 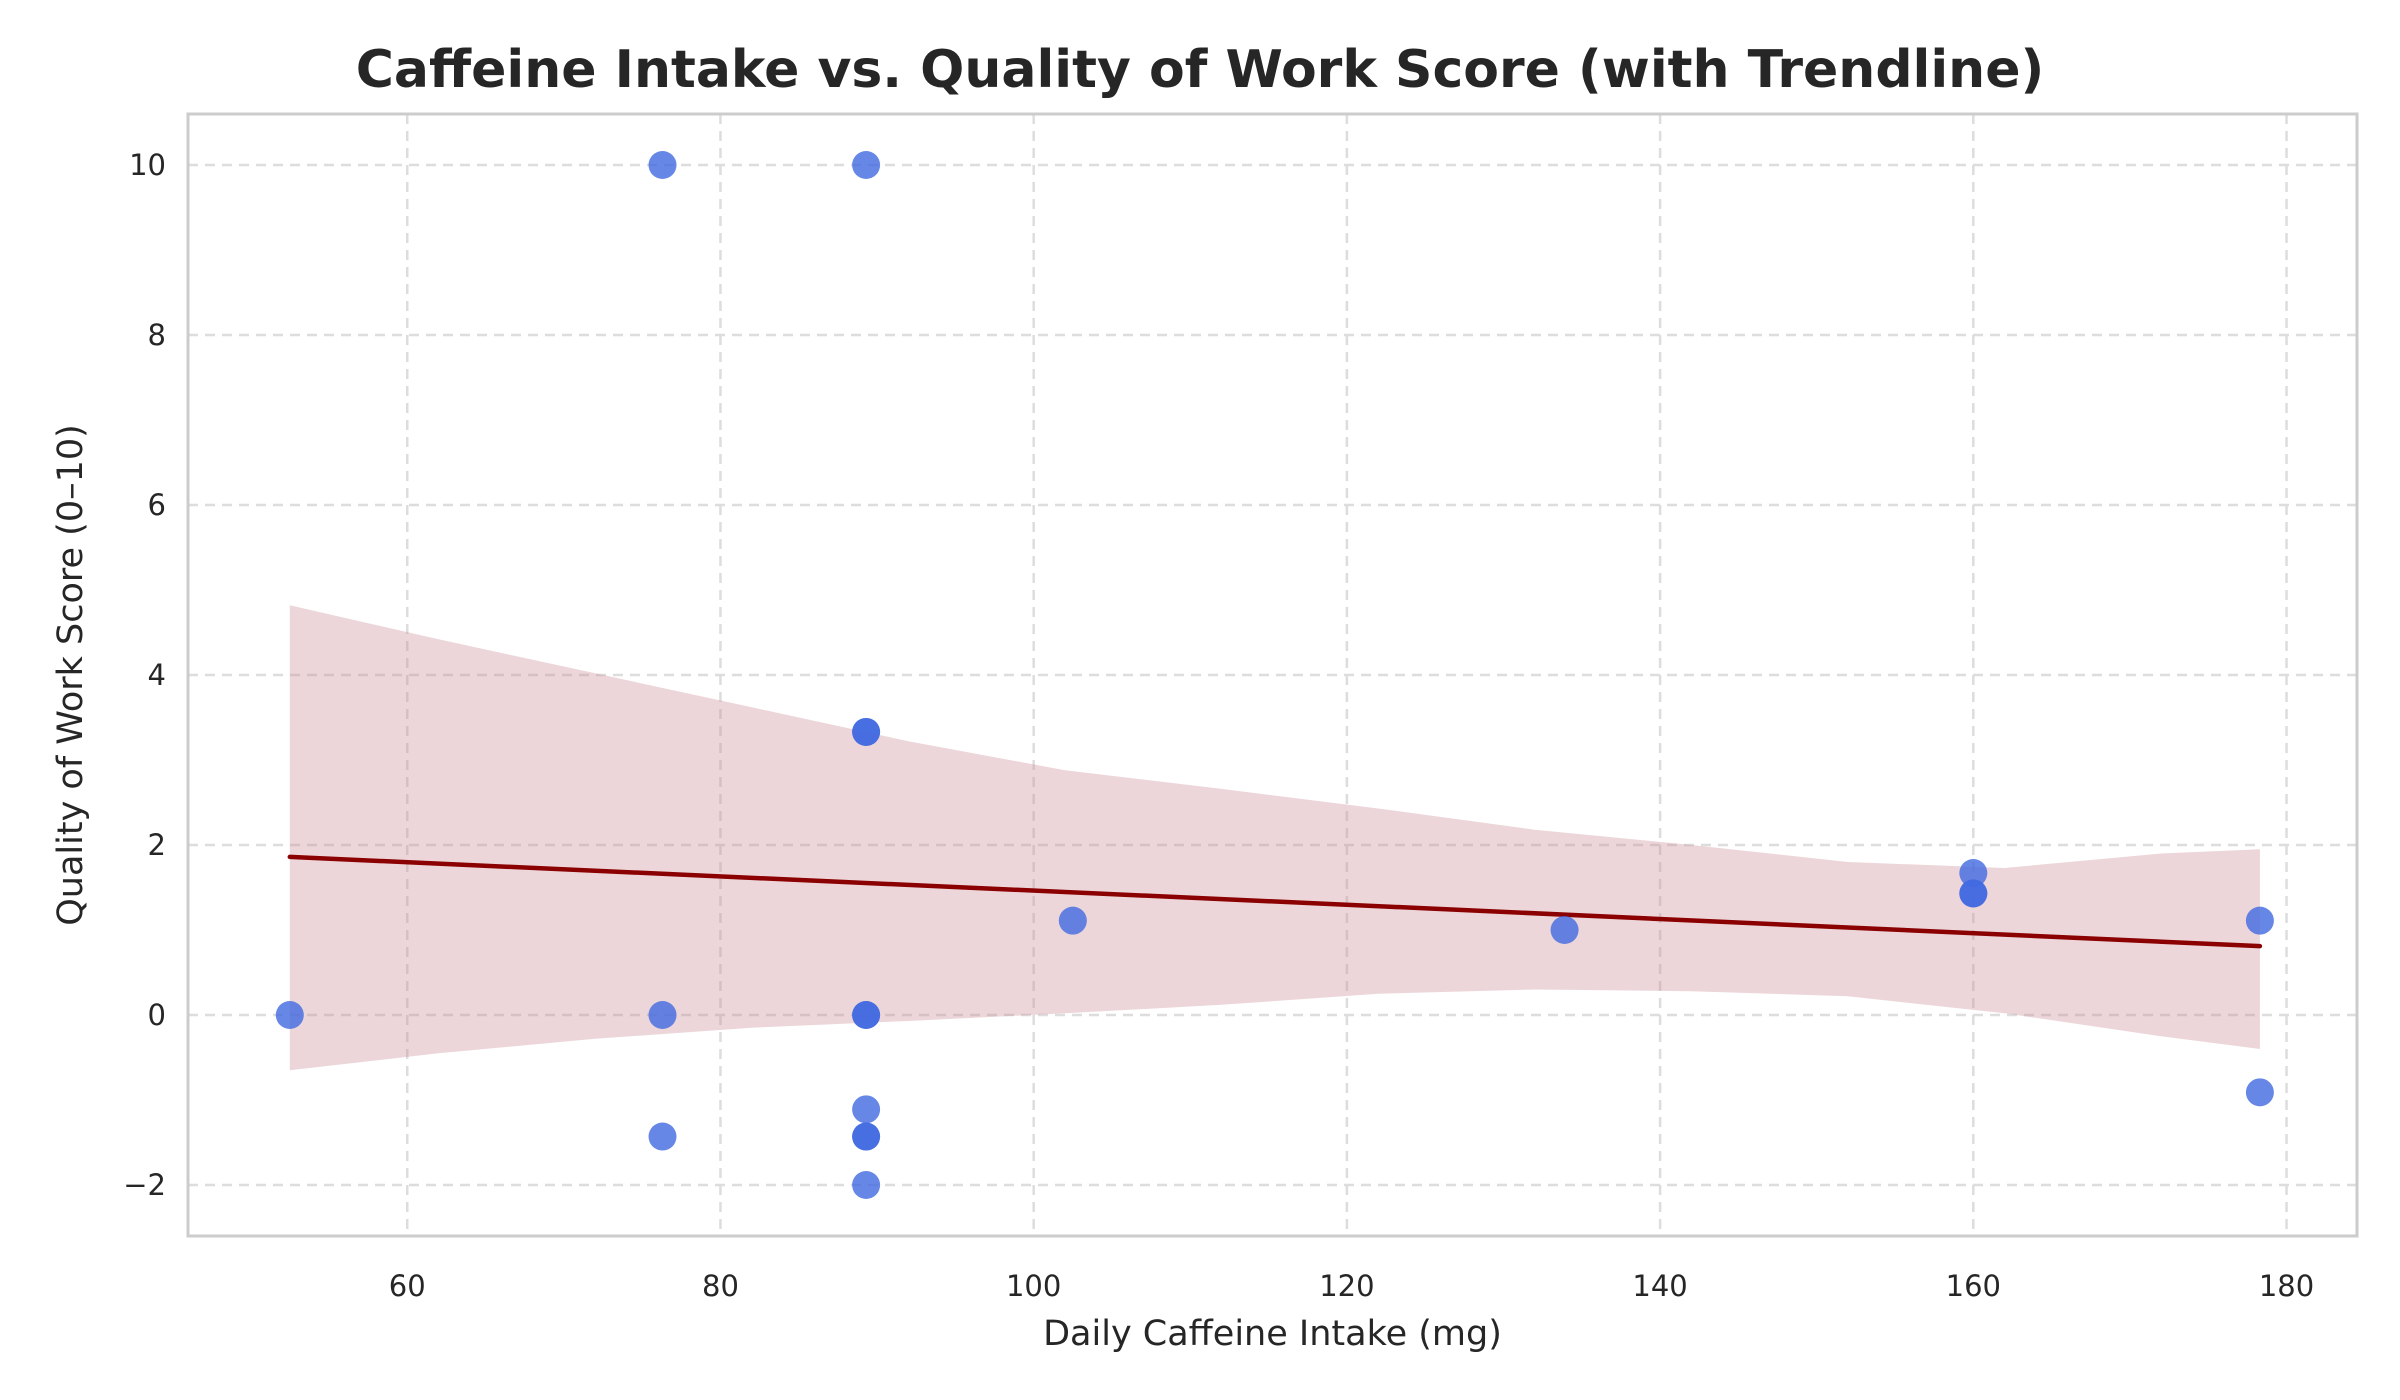 I want to click on x-tick-label: 100, so click(x=1033, y=1286).